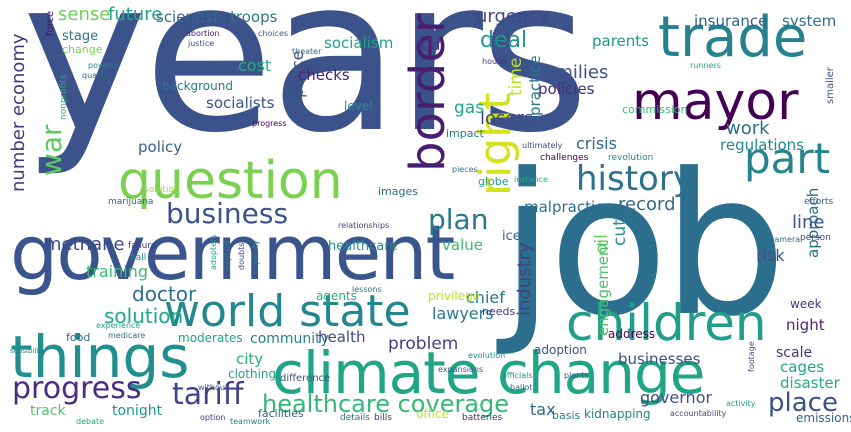 The height and width of the screenshot is (432, 851). I want to click on word-abortion: abortion, so click(203, 33).